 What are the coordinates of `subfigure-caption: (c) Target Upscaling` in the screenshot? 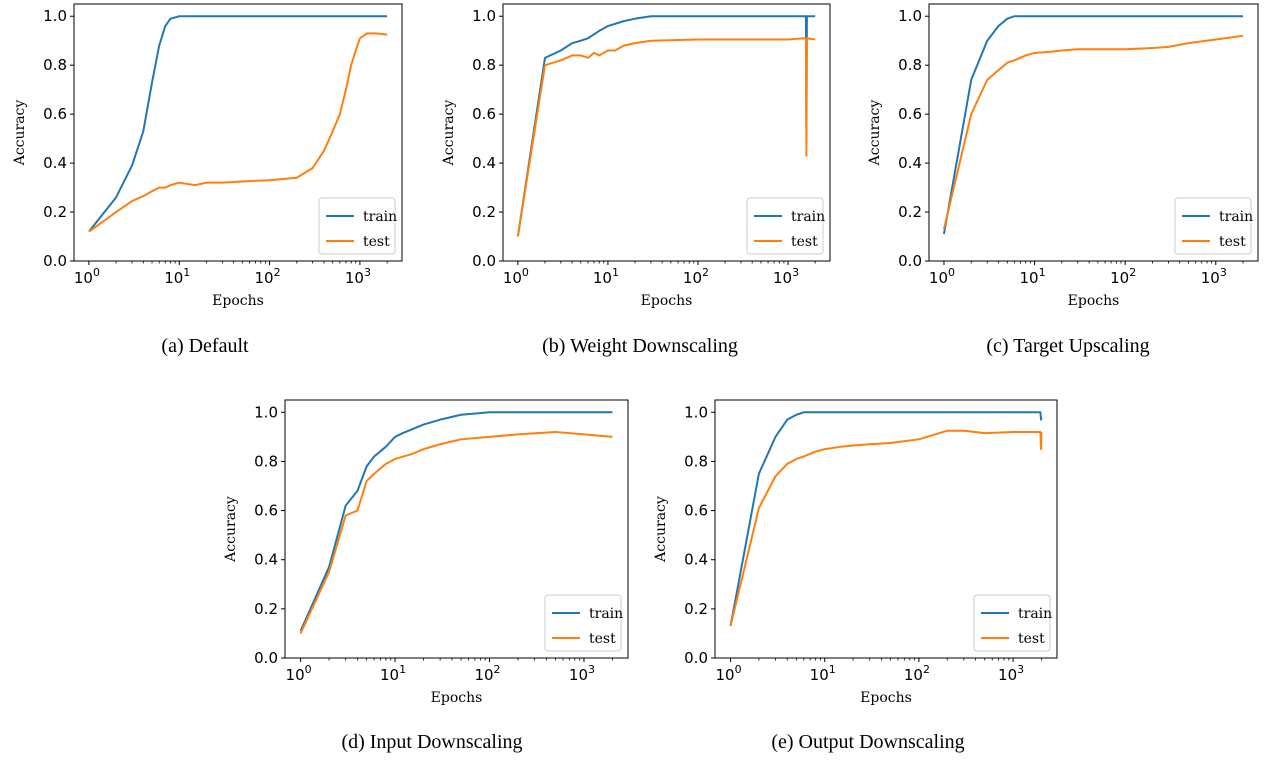 It's located at (1067, 346).